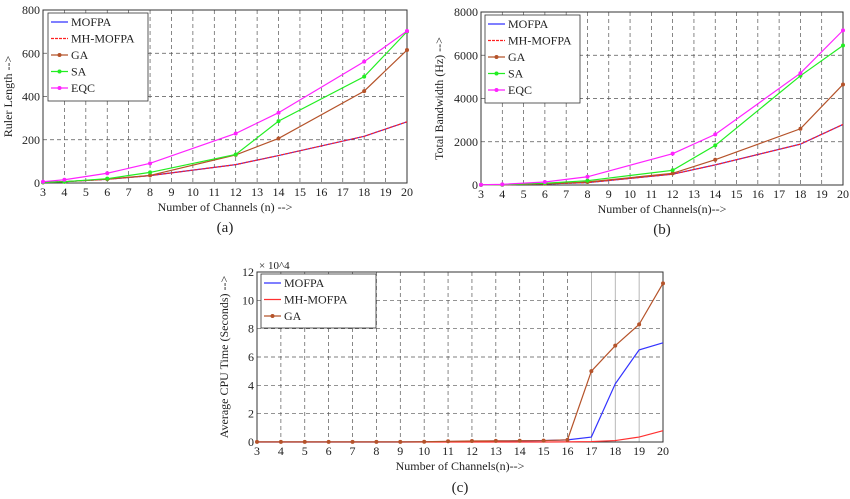  I want to click on y-tick-label: 400, so click(31, 97).